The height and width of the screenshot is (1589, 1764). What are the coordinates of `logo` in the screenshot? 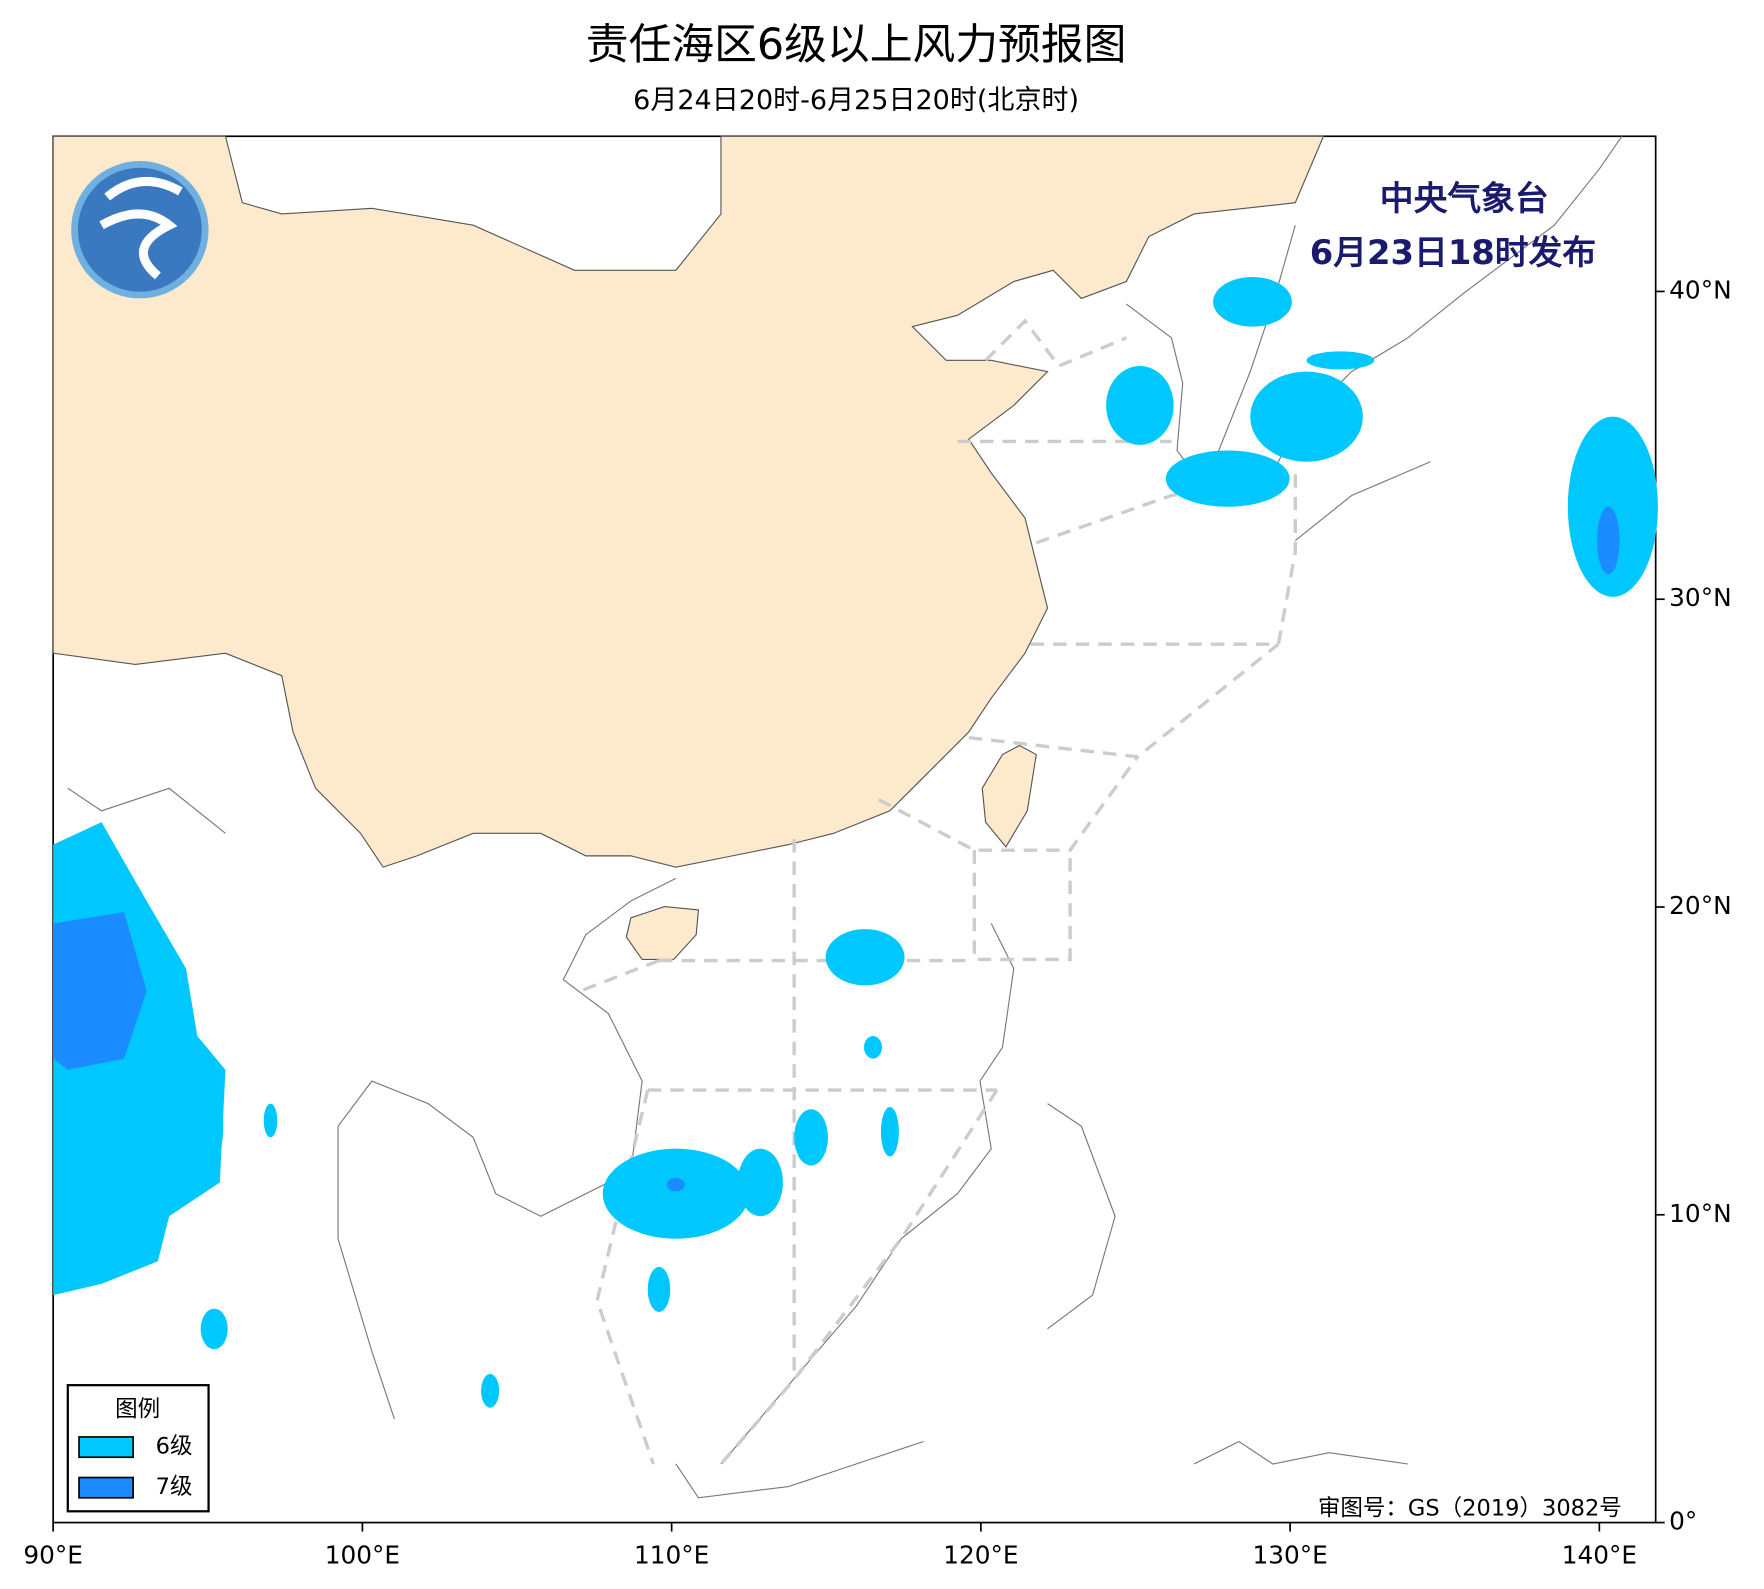 It's located at (140, 230).